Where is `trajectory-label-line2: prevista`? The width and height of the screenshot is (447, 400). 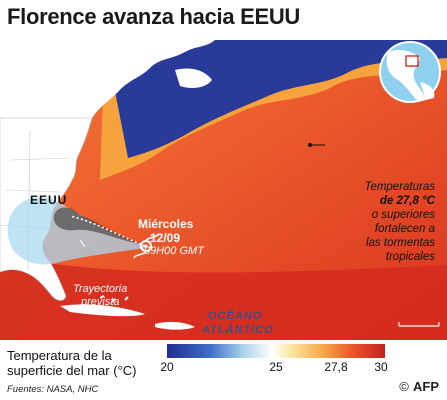 trajectory-label-line2: prevista is located at coordinates (100, 302).